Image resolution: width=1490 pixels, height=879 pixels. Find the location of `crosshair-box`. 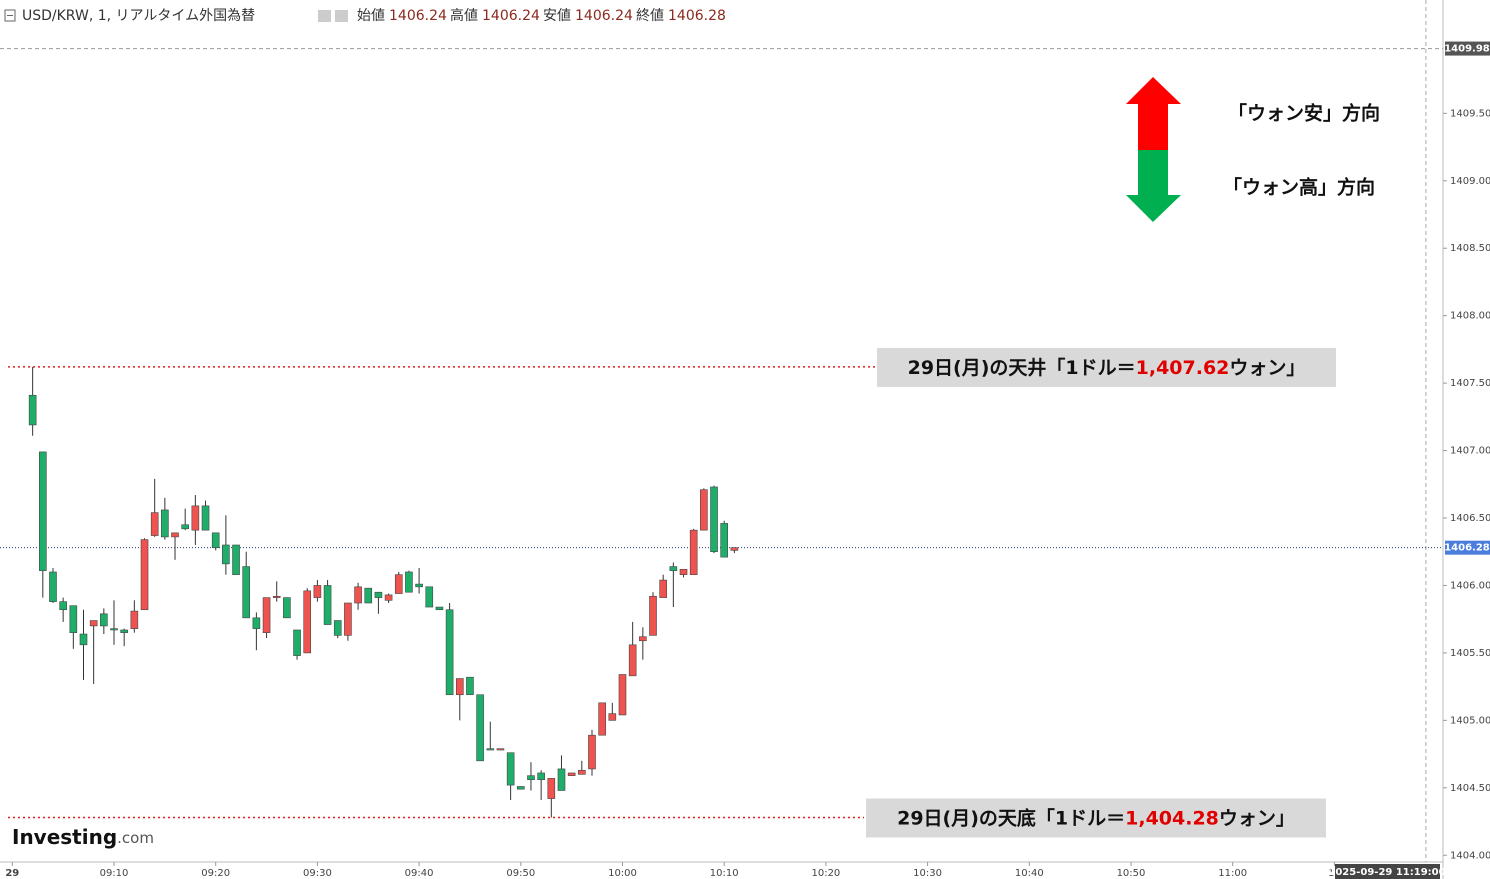

crosshair-box is located at coordinates (1467, 48).